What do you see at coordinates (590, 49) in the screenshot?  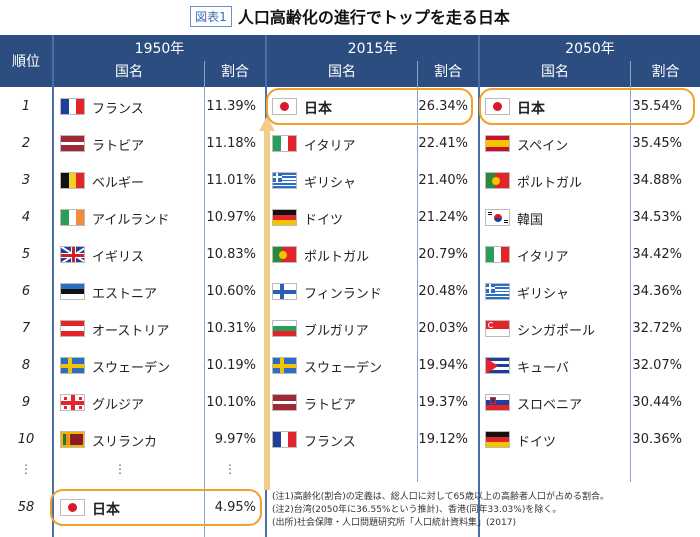 I see `year-2050: 2050年` at bounding box center [590, 49].